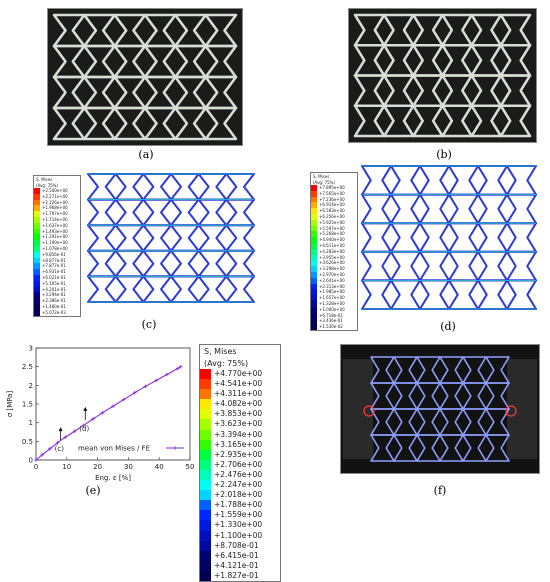  I want to click on legend-value: +6.021e-01, so click(54, 277).